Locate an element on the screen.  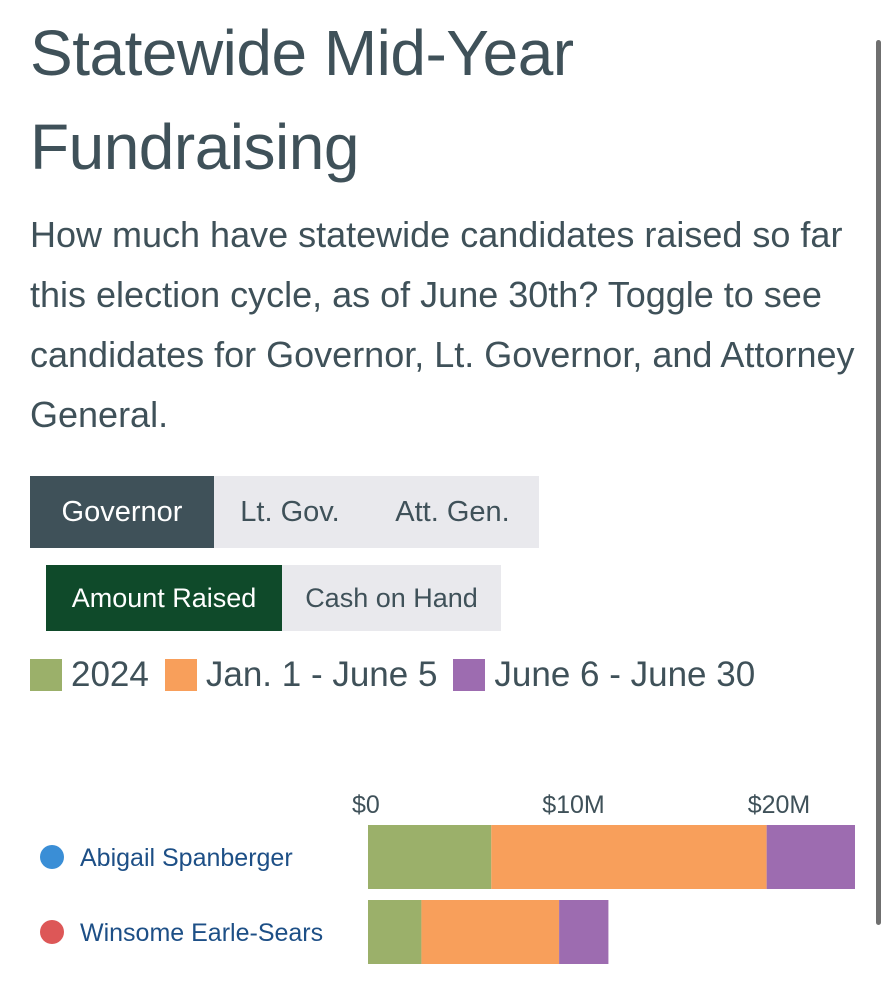
tab-amount-raised: Amount Raised is located at coordinates (164, 598).